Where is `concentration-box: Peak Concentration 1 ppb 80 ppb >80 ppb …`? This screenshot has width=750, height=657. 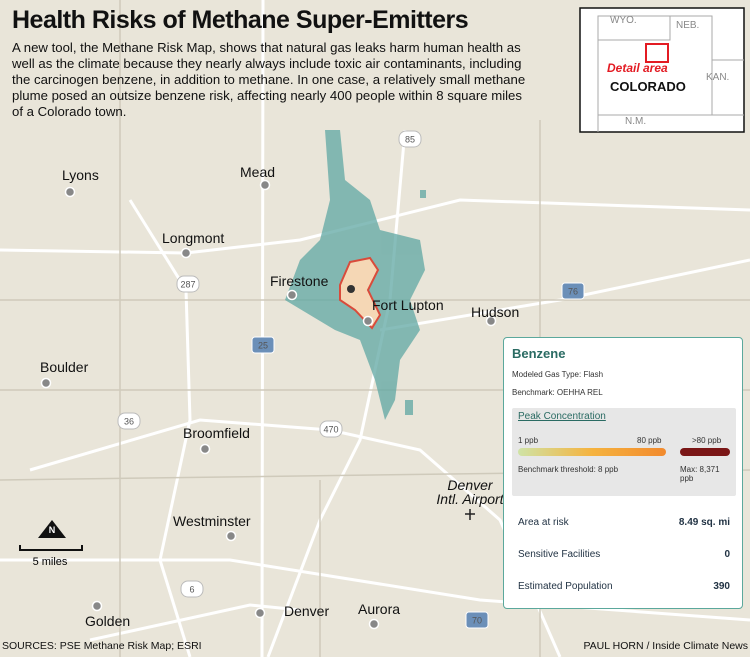
concentration-box: Peak Concentration 1 ppb 80 ppb >80 ppb … is located at coordinates (624, 452).